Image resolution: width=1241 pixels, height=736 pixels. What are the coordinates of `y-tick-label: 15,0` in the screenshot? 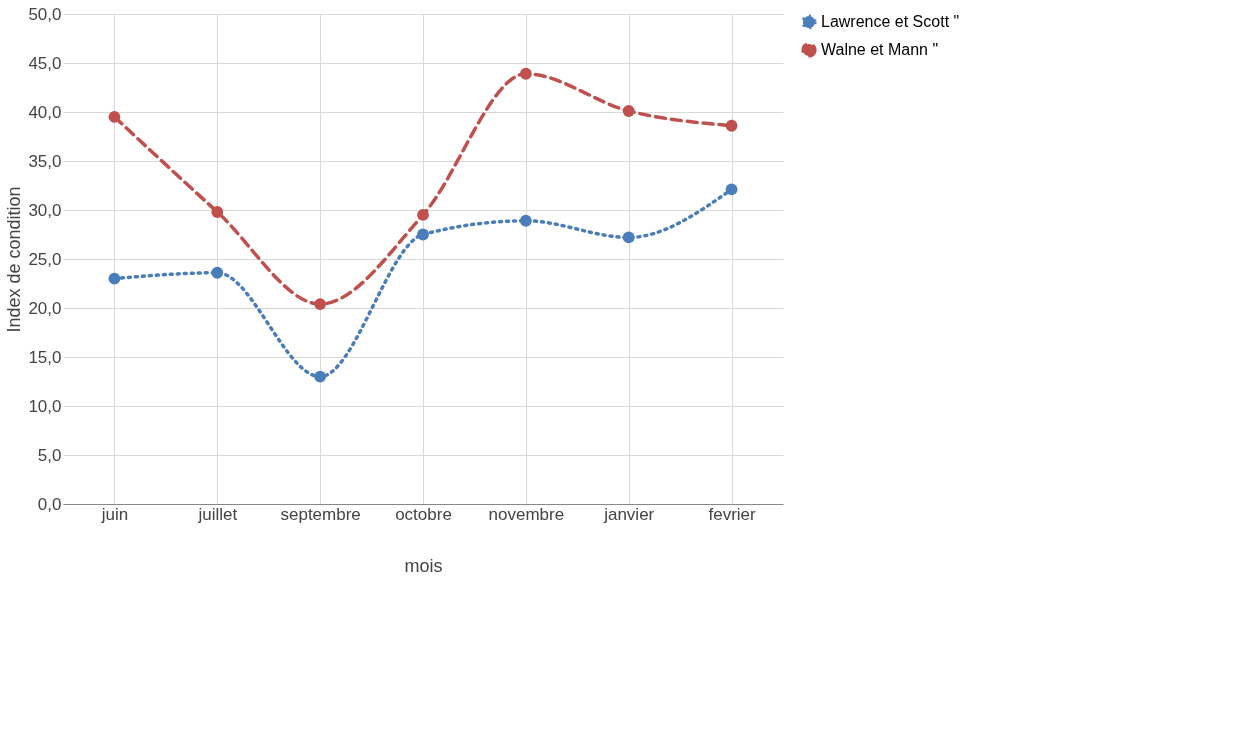 It's located at (45, 357).